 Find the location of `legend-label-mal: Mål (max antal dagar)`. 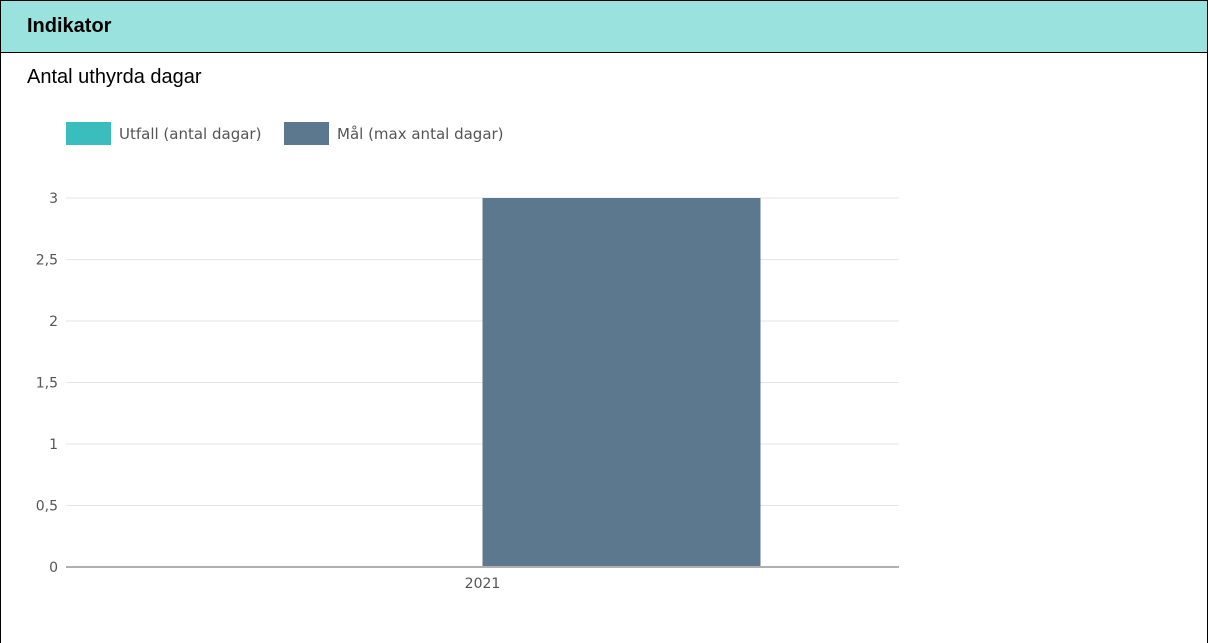

legend-label-mal: Mål (max antal dagar) is located at coordinates (420, 134).